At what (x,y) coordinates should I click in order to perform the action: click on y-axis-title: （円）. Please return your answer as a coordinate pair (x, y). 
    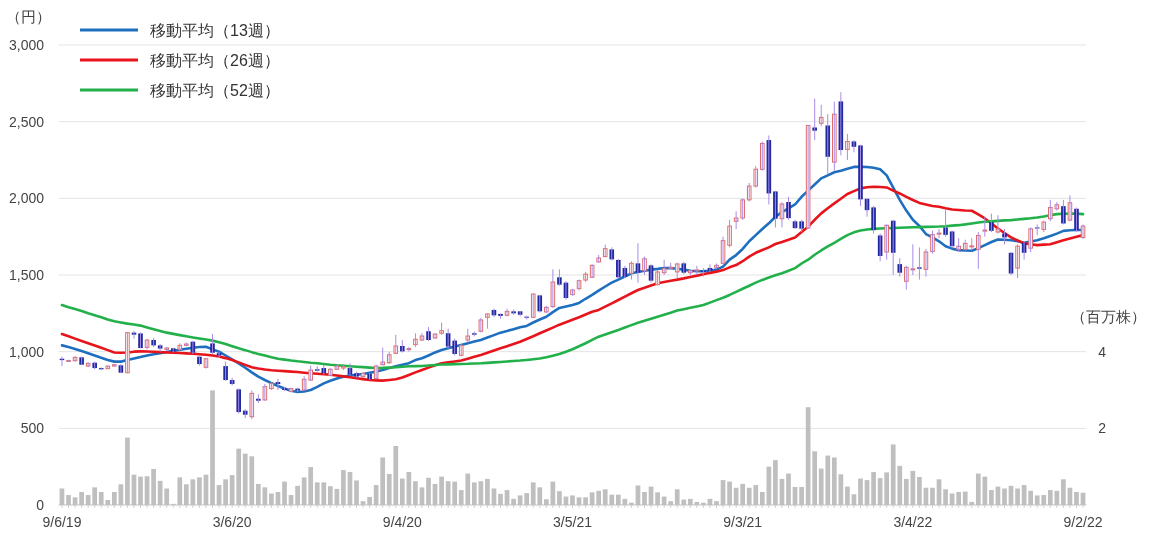
    Looking at the image, I should click on (28, 16).